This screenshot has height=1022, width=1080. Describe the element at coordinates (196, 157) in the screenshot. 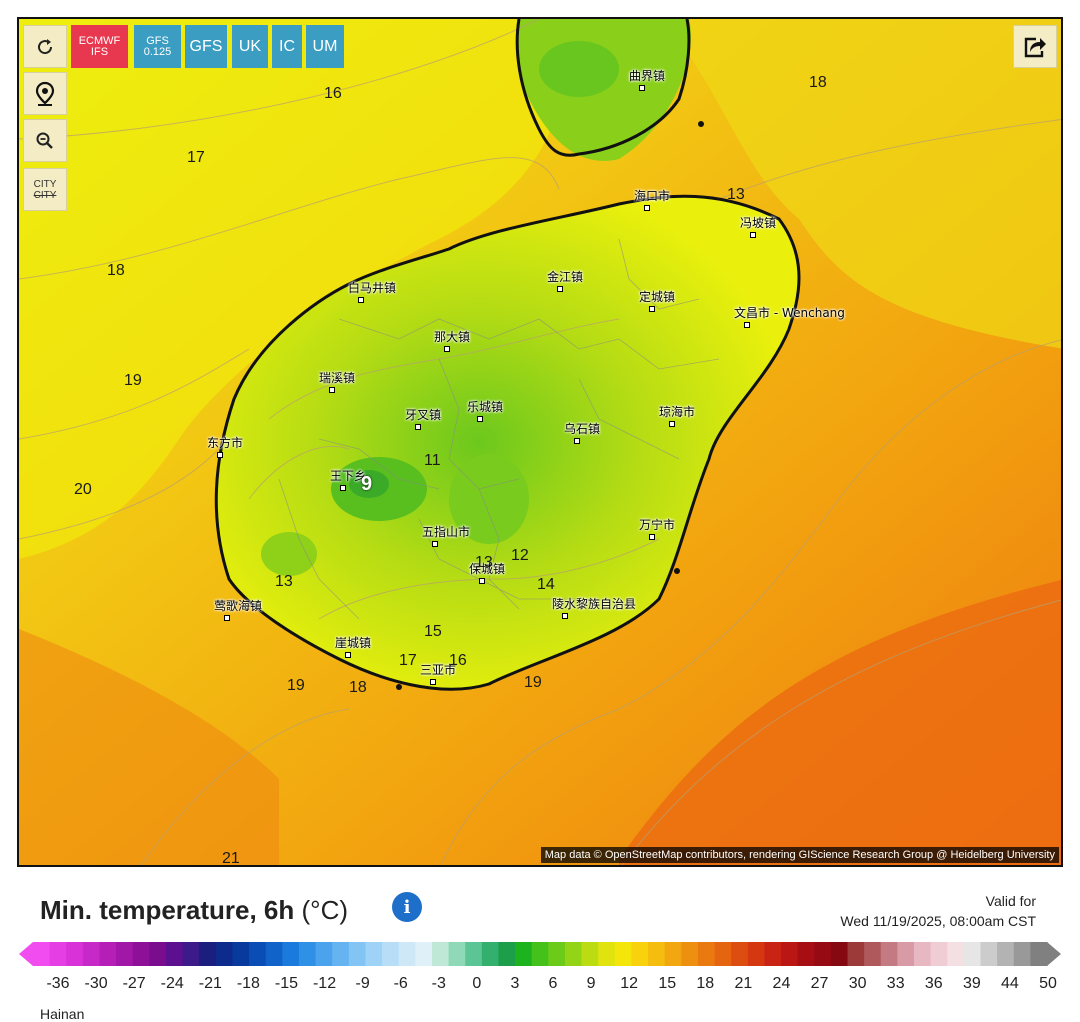

I see `isoline-label: 17` at that location.